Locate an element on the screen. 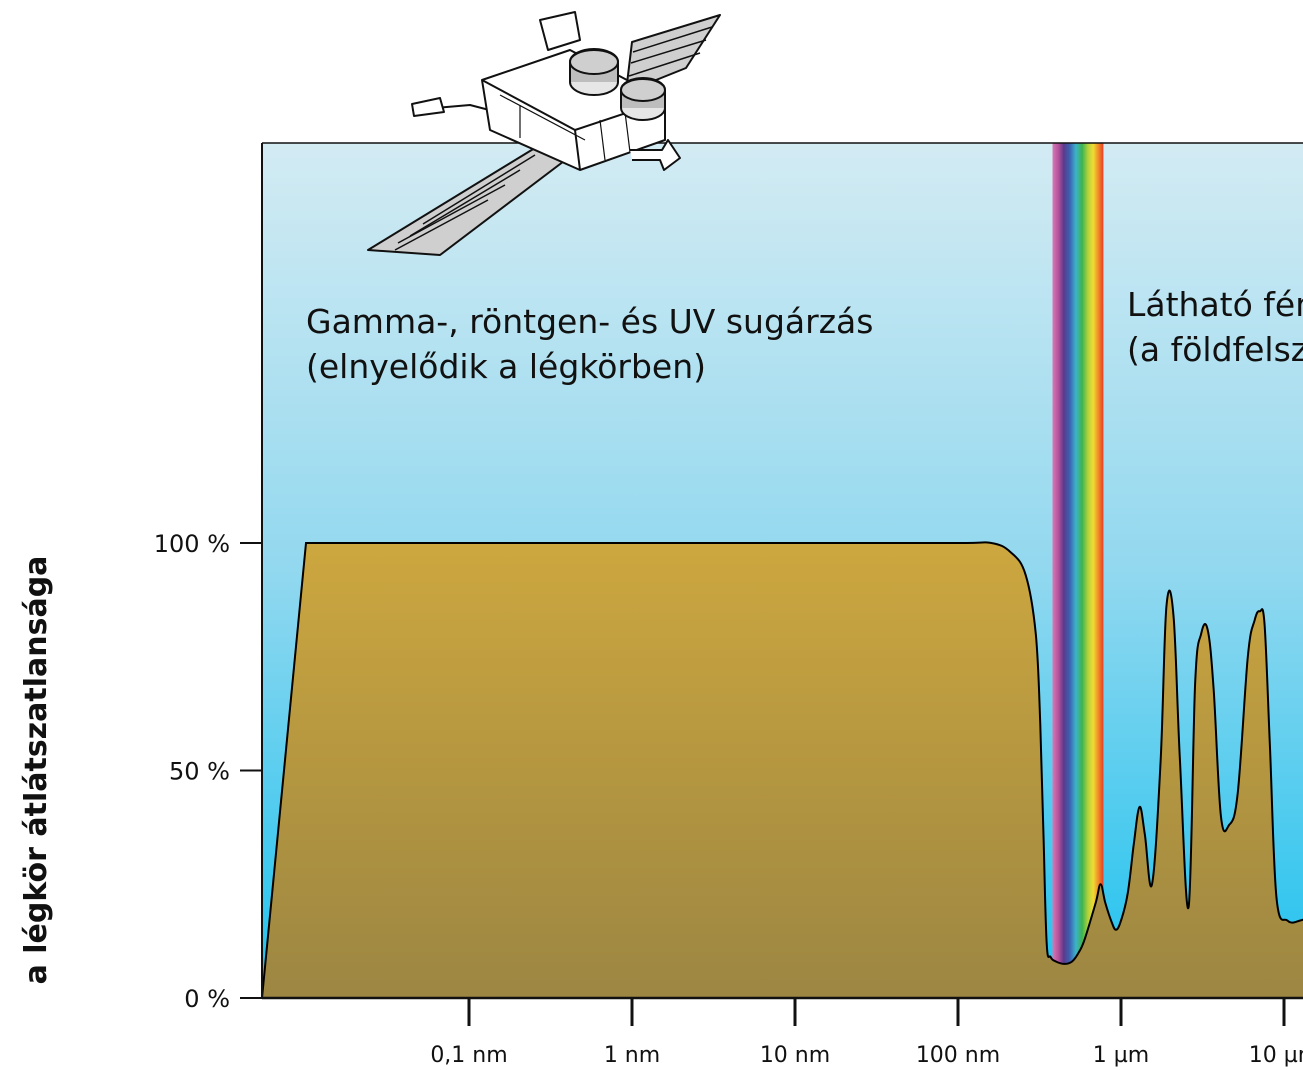 This screenshot has width=1303, height=1070. x-tick-label: 1 µm is located at coordinates (1121, 1055).